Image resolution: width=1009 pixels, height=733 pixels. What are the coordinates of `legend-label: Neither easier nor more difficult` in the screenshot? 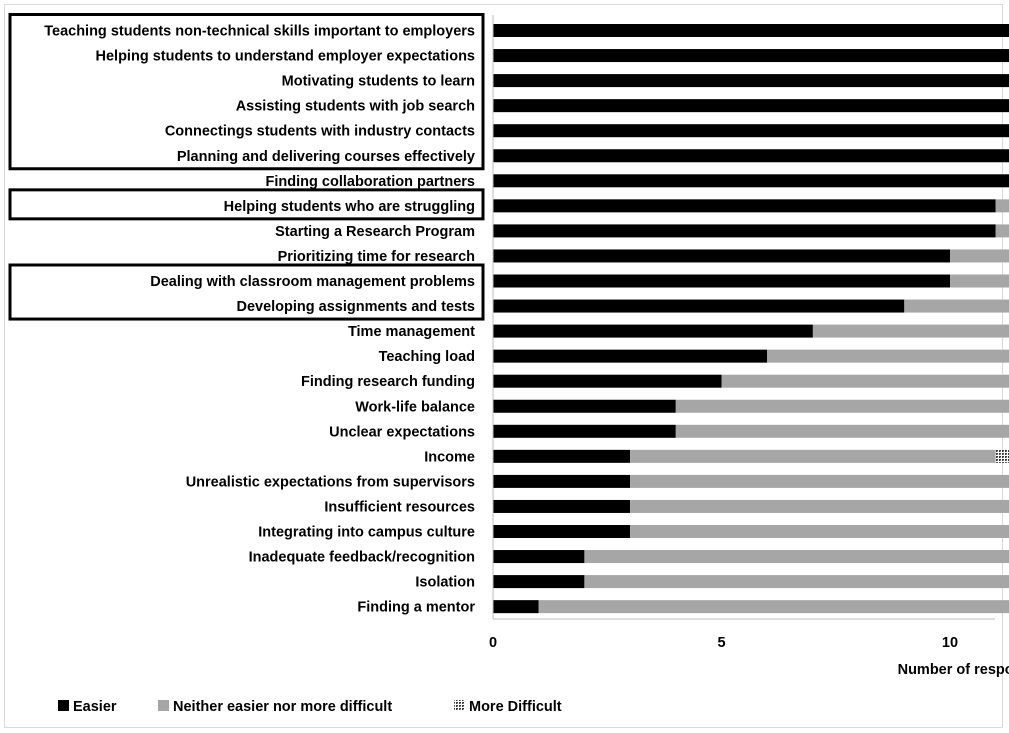 It's located at (282, 707).